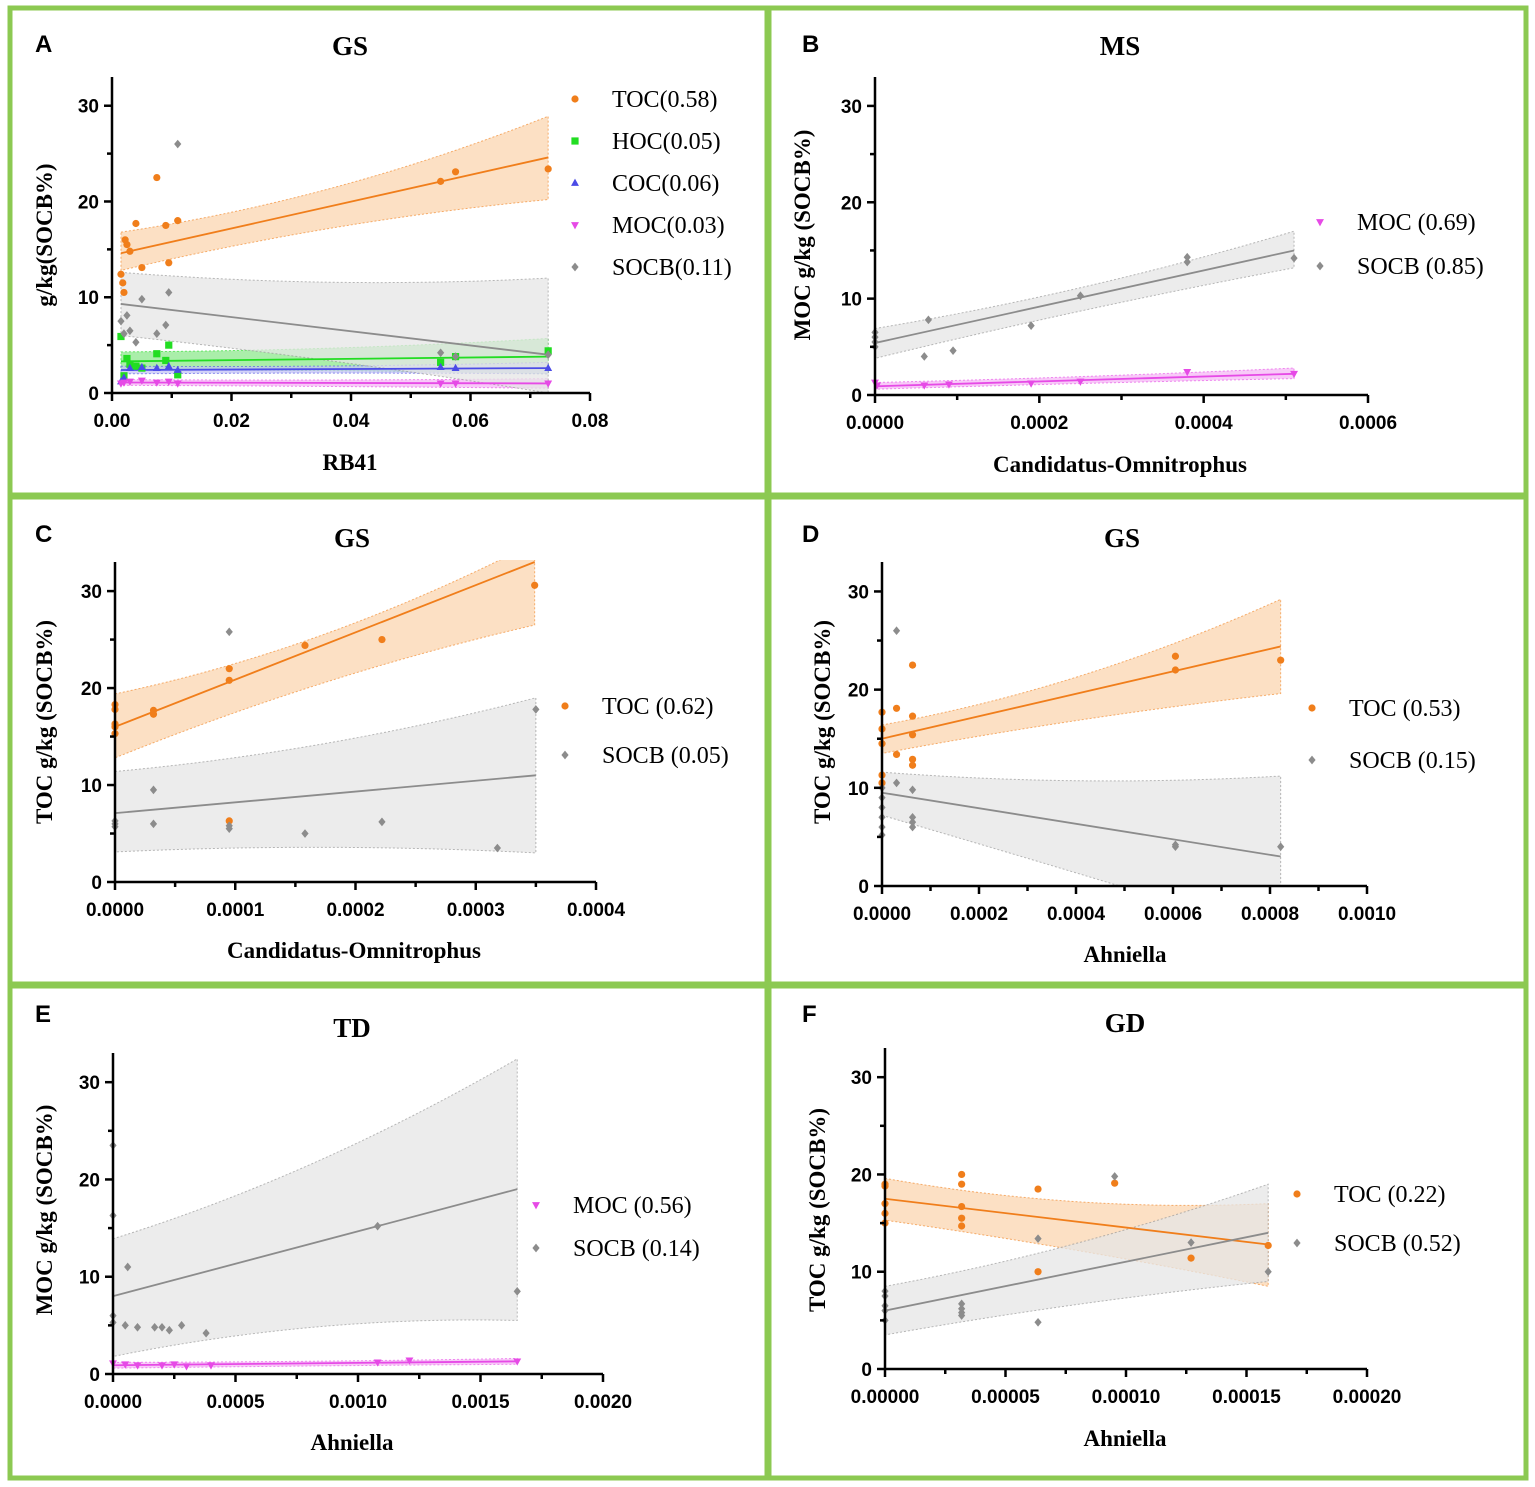  I want to click on panel-letter: F, so click(809, 1014).